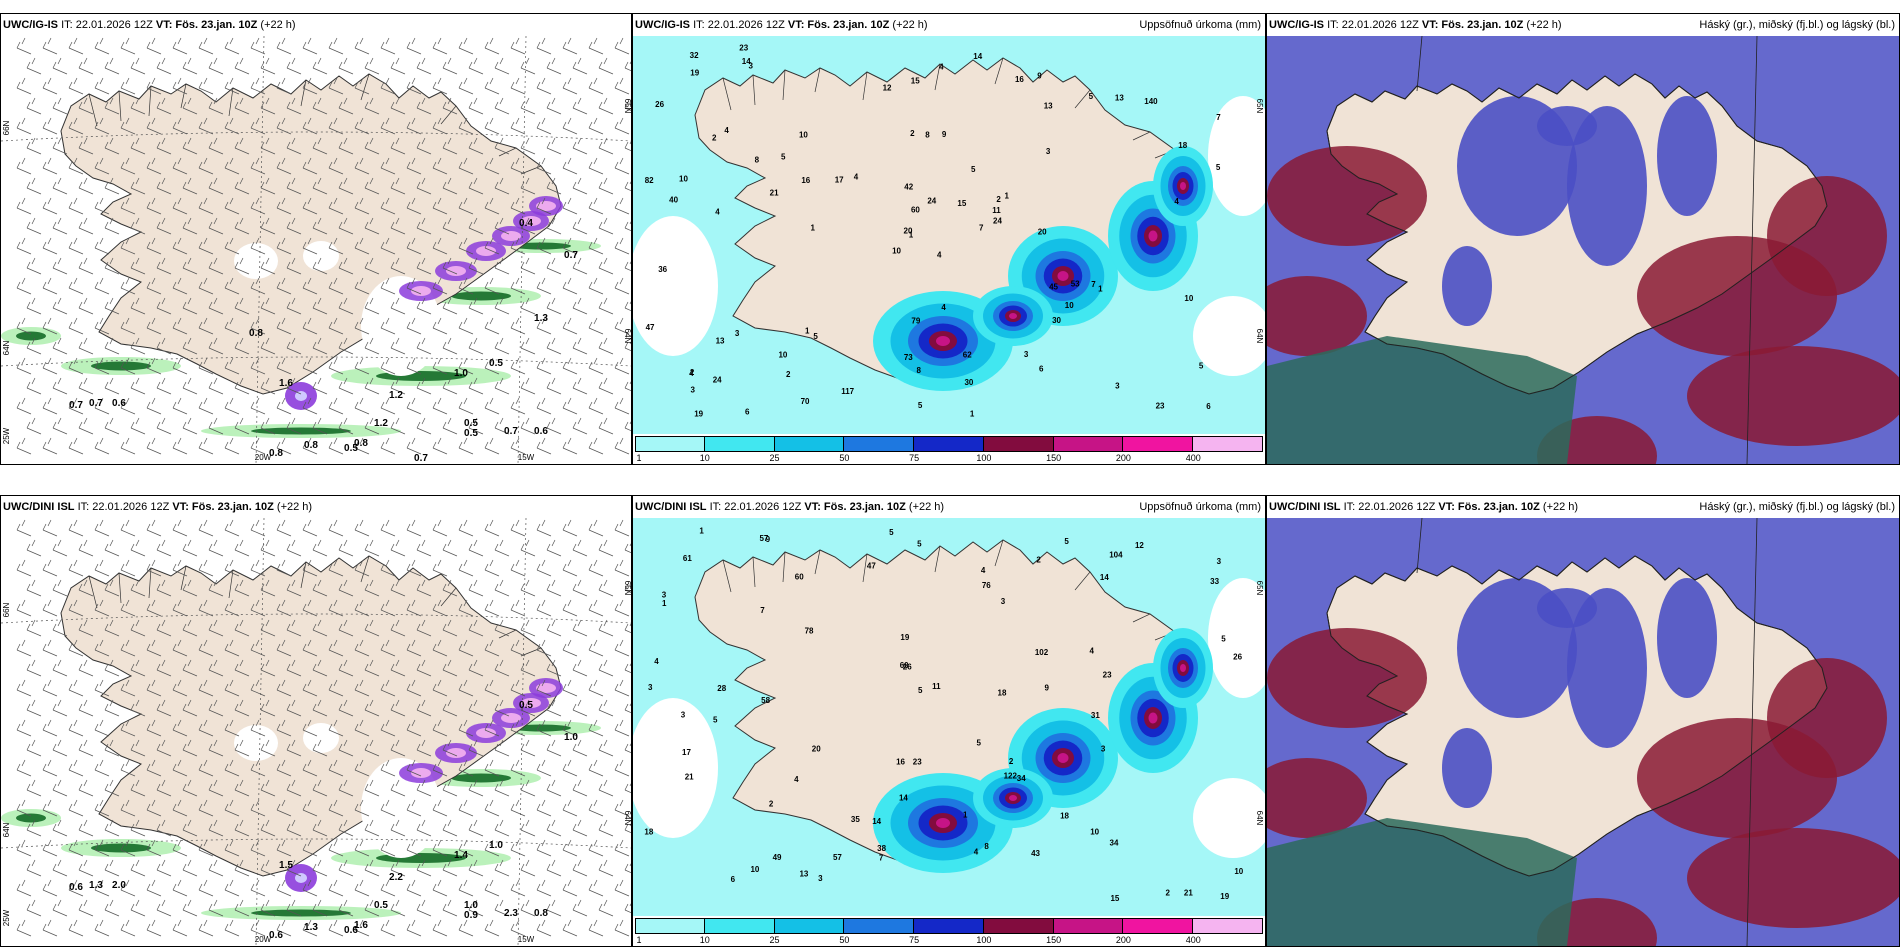 This screenshot has width=1900, height=950. I want to click on precip-value: 4, so click(796, 779).